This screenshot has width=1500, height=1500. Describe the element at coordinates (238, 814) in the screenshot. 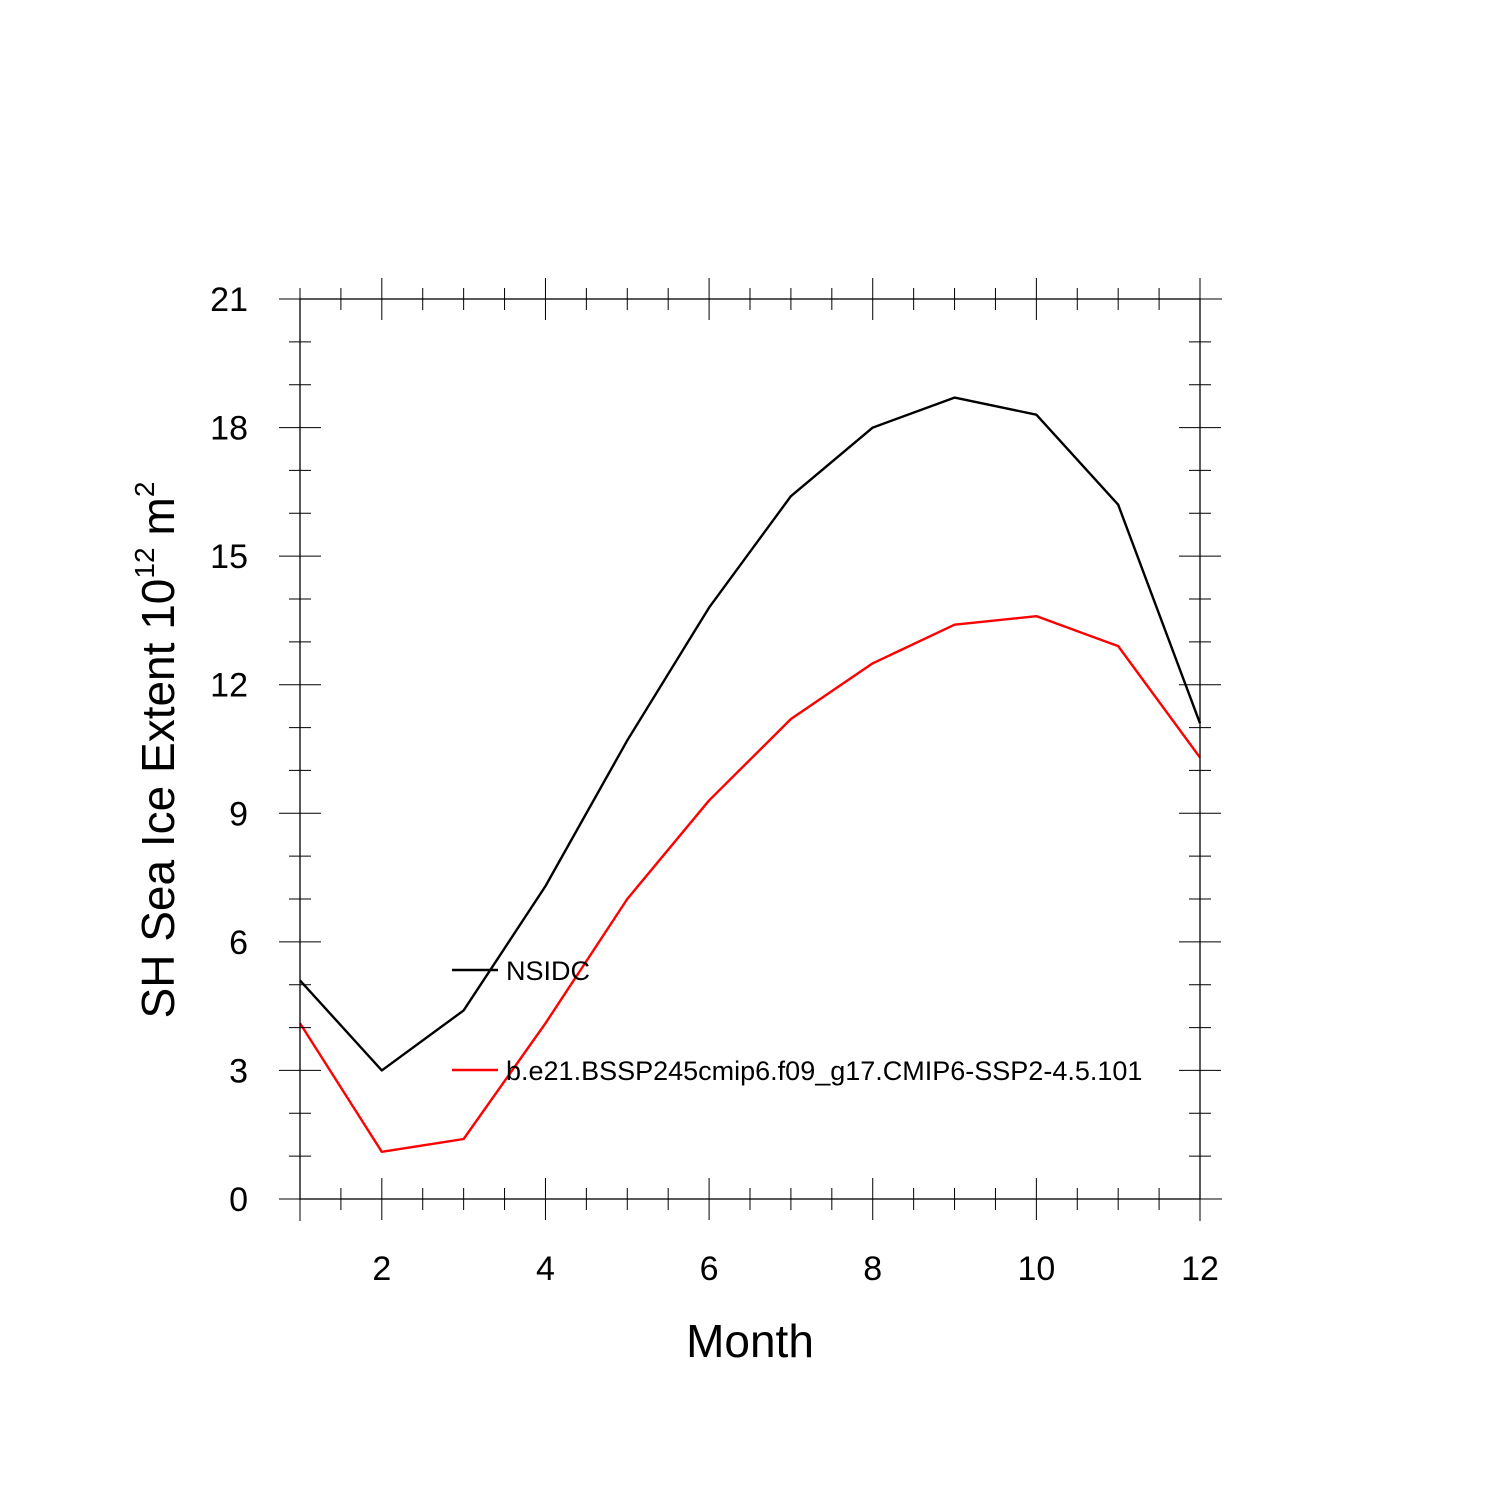

I see `y-tick-label: 9` at that location.